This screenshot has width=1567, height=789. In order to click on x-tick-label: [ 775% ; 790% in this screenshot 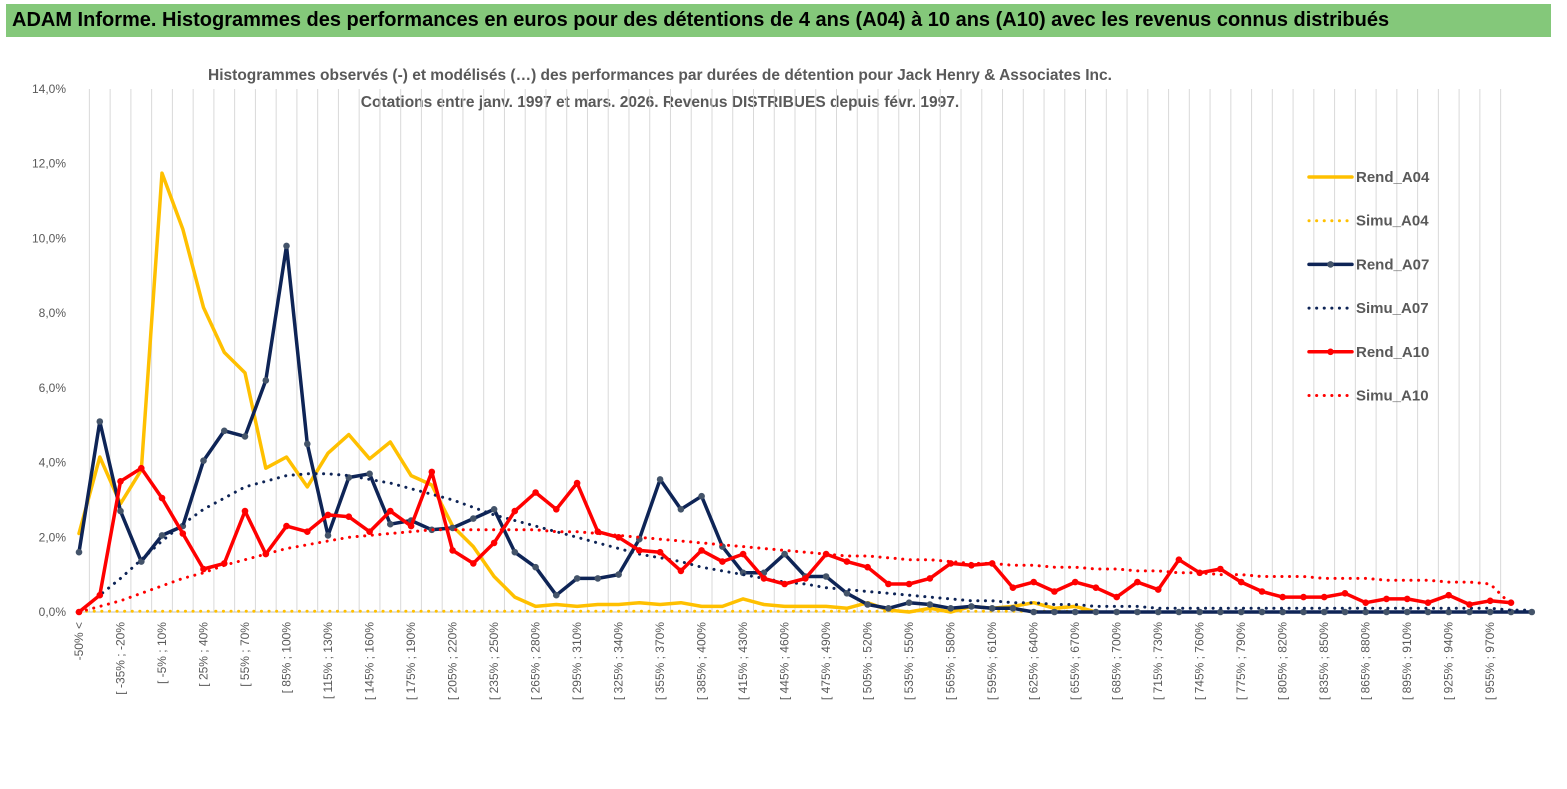, I will do `click(1241, 661)`.